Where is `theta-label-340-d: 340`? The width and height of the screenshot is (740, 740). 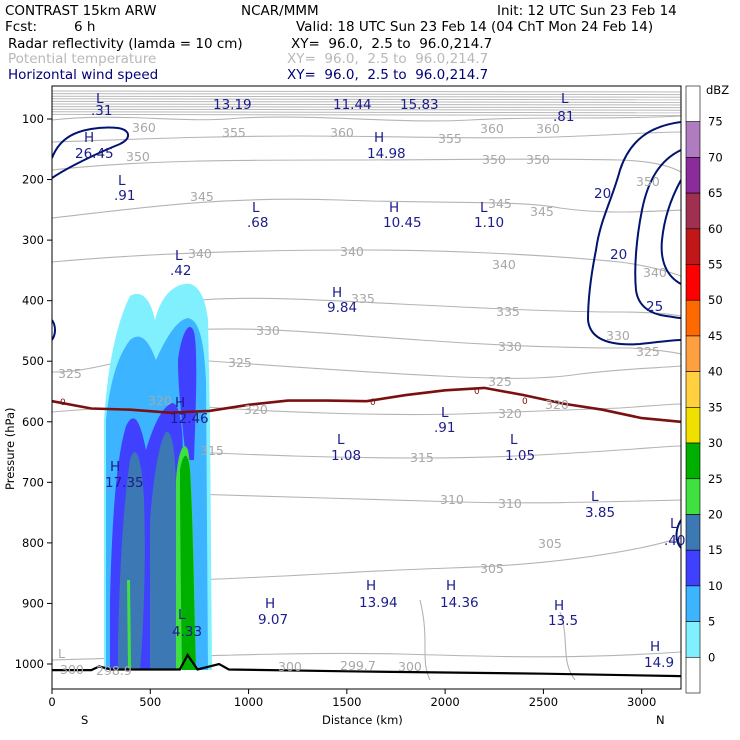 theta-label-340-d: 340 is located at coordinates (655, 272).